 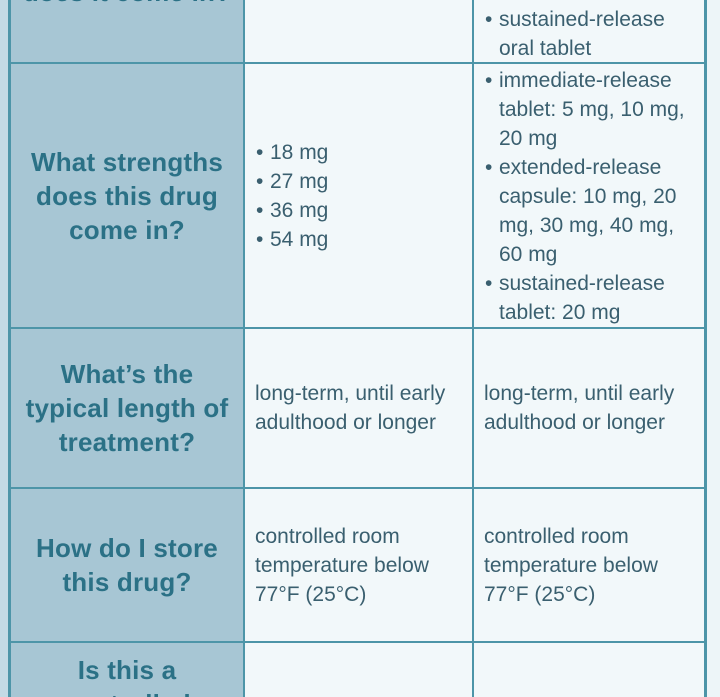 What do you see at coordinates (590, 298) in the screenshot?
I see `bullet-item: sustained-release tablet: 20 mg` at bounding box center [590, 298].